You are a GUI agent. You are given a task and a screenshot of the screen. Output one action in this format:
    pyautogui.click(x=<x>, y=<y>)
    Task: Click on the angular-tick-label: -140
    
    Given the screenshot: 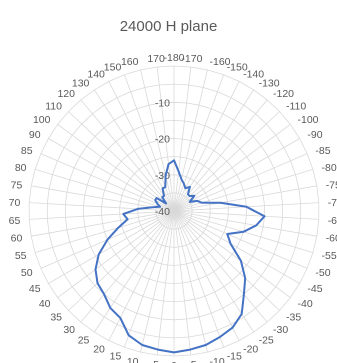 What is the action you would take?
    pyautogui.click(x=253, y=74)
    